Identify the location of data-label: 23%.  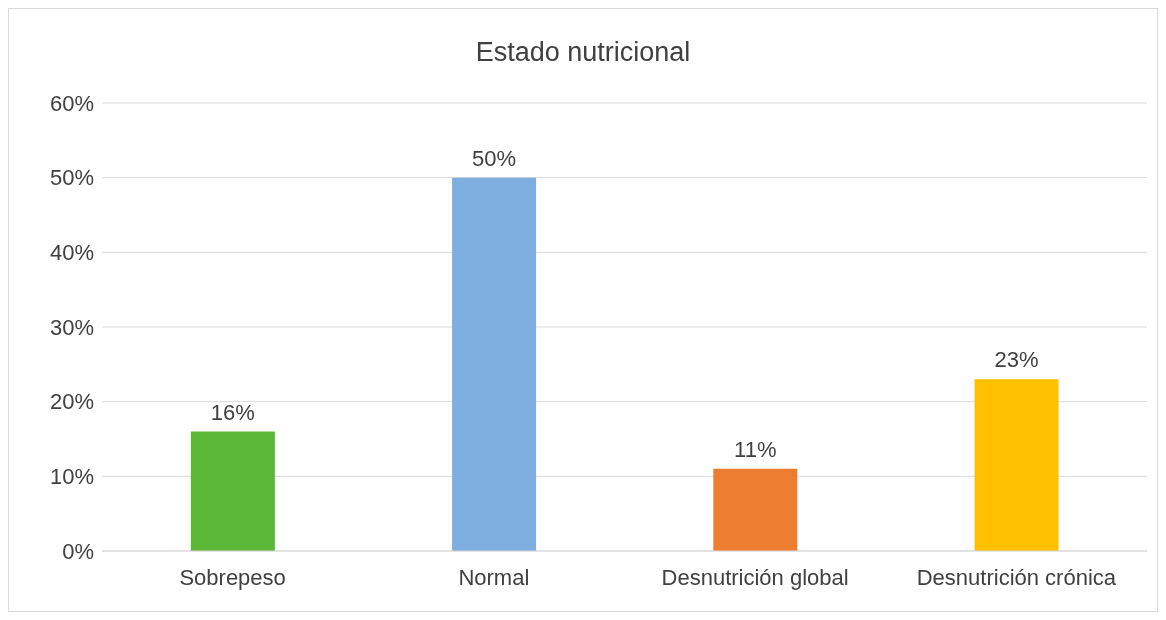
(1016, 360).